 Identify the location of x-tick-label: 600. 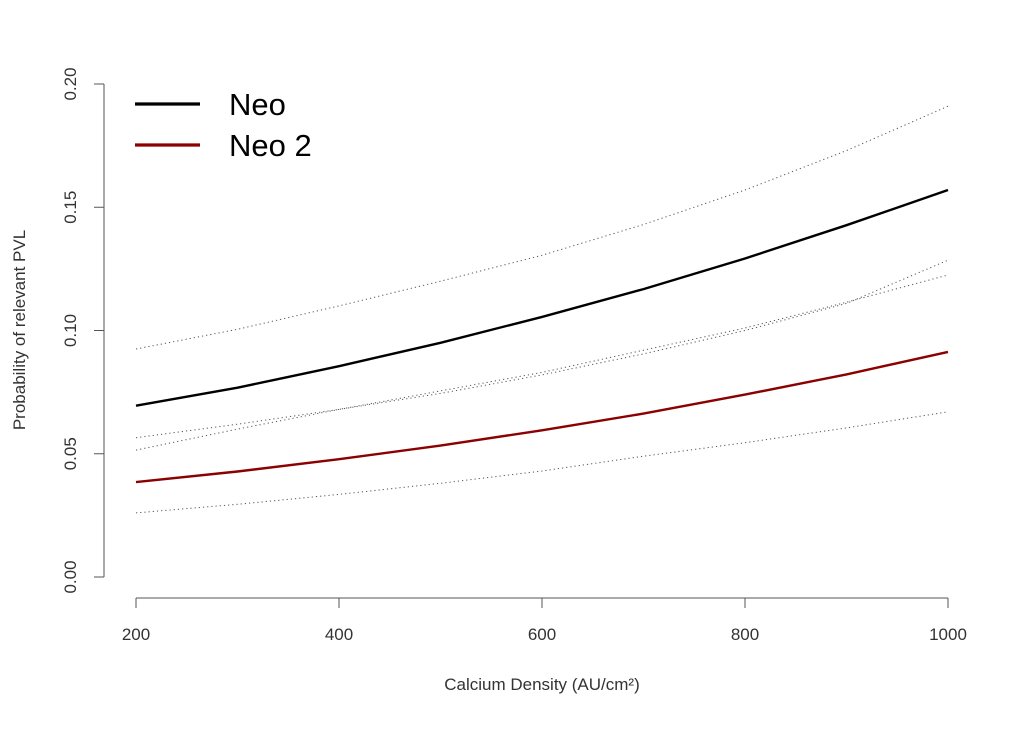
(542, 634).